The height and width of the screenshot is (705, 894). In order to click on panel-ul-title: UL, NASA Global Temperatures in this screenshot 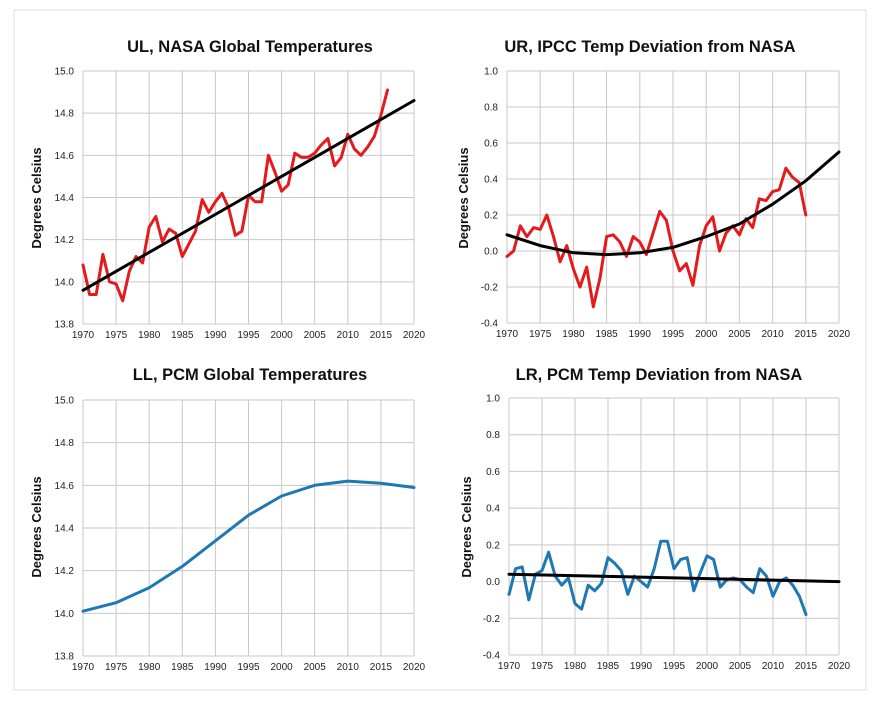, I will do `click(250, 47)`.